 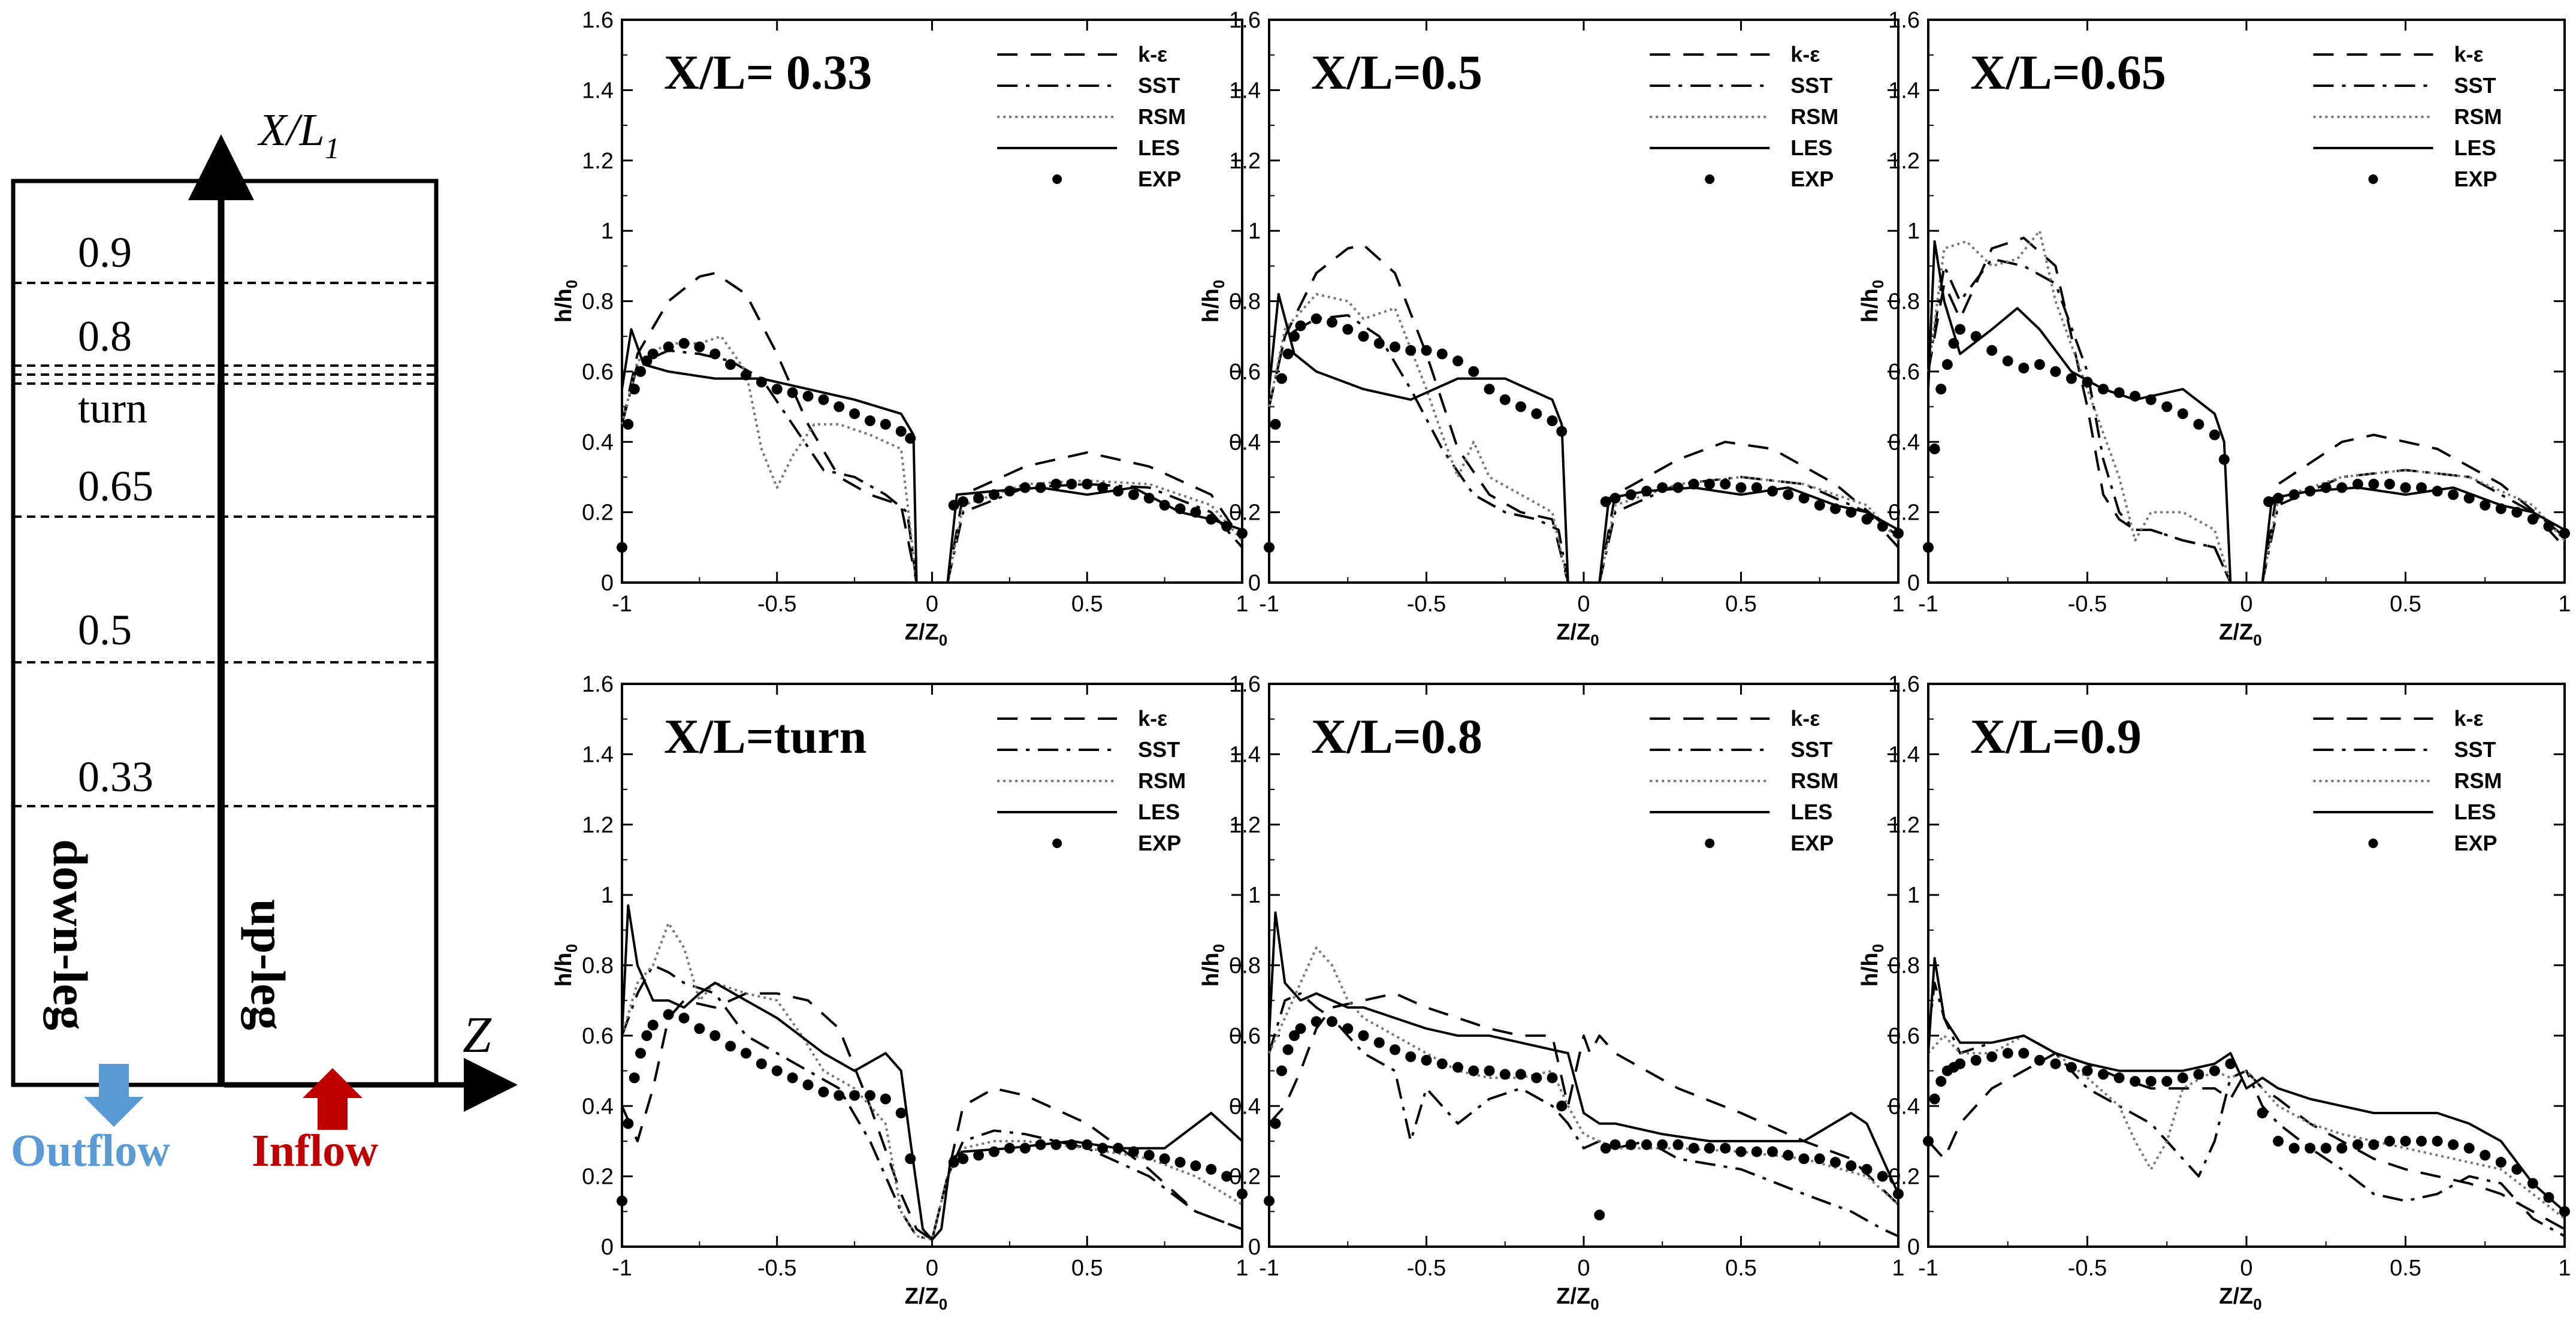 I want to click on y-axis-label: h/h0, so click(x=1213, y=301).